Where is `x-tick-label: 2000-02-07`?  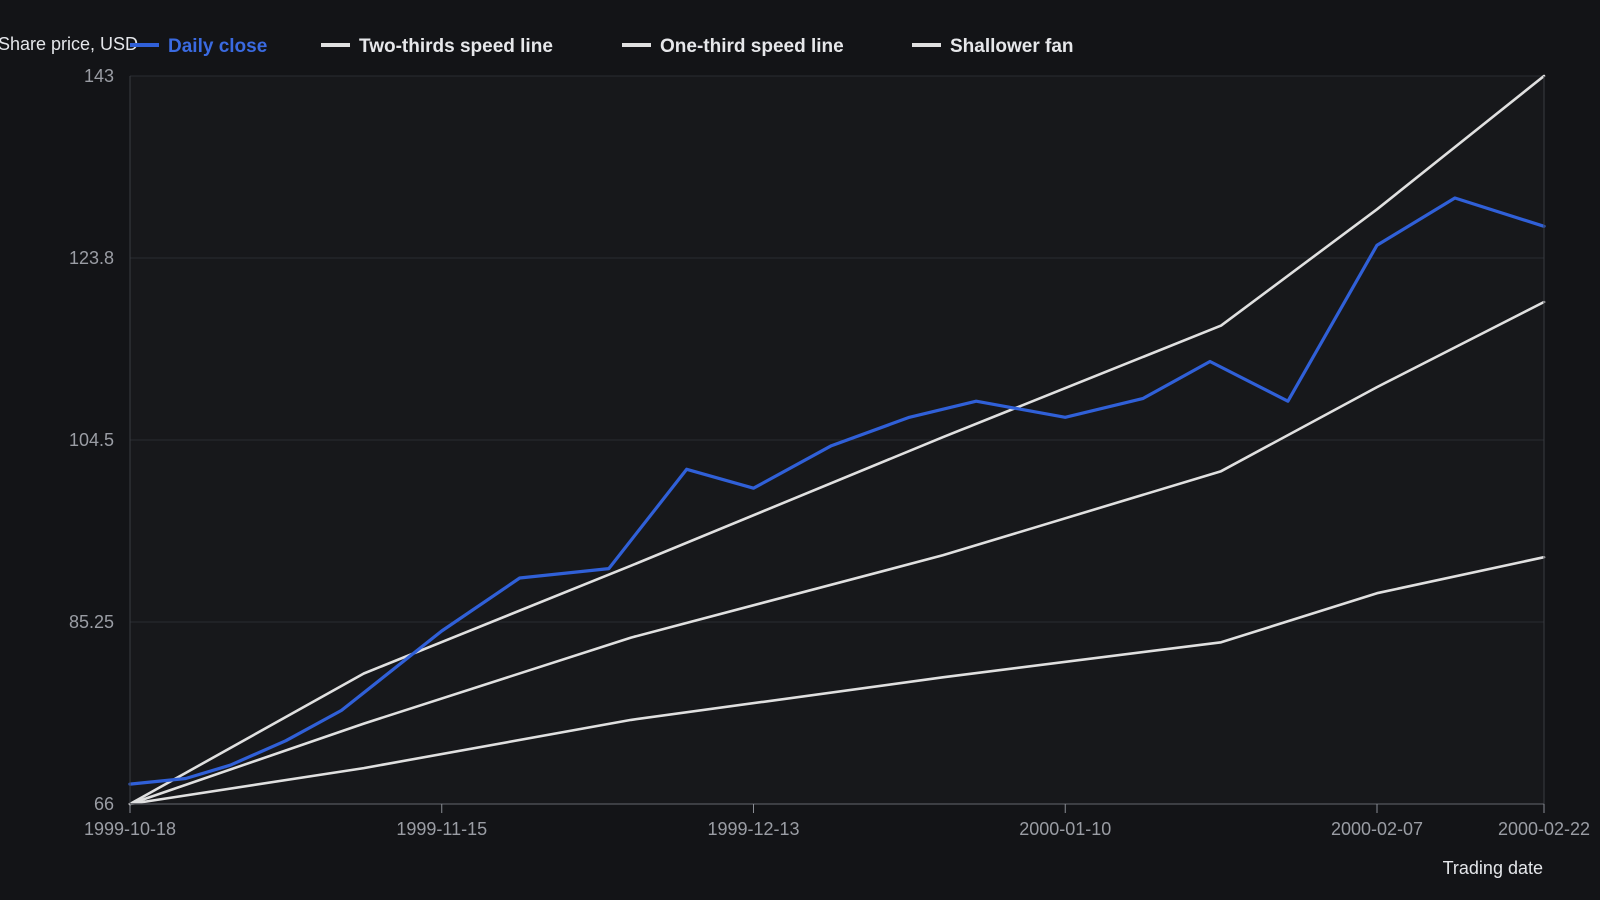
x-tick-label: 2000-02-07 is located at coordinates (1377, 829).